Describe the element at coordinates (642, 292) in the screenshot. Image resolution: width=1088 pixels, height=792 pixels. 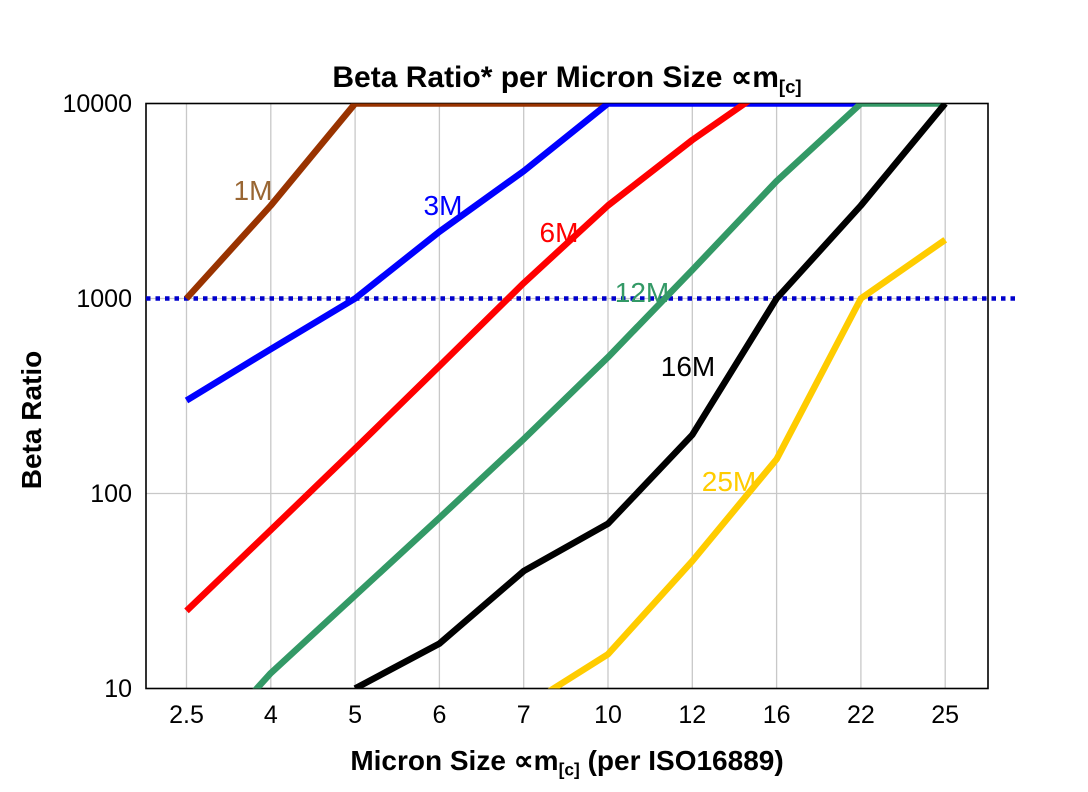
I see `series-label-12M: 12M` at that location.